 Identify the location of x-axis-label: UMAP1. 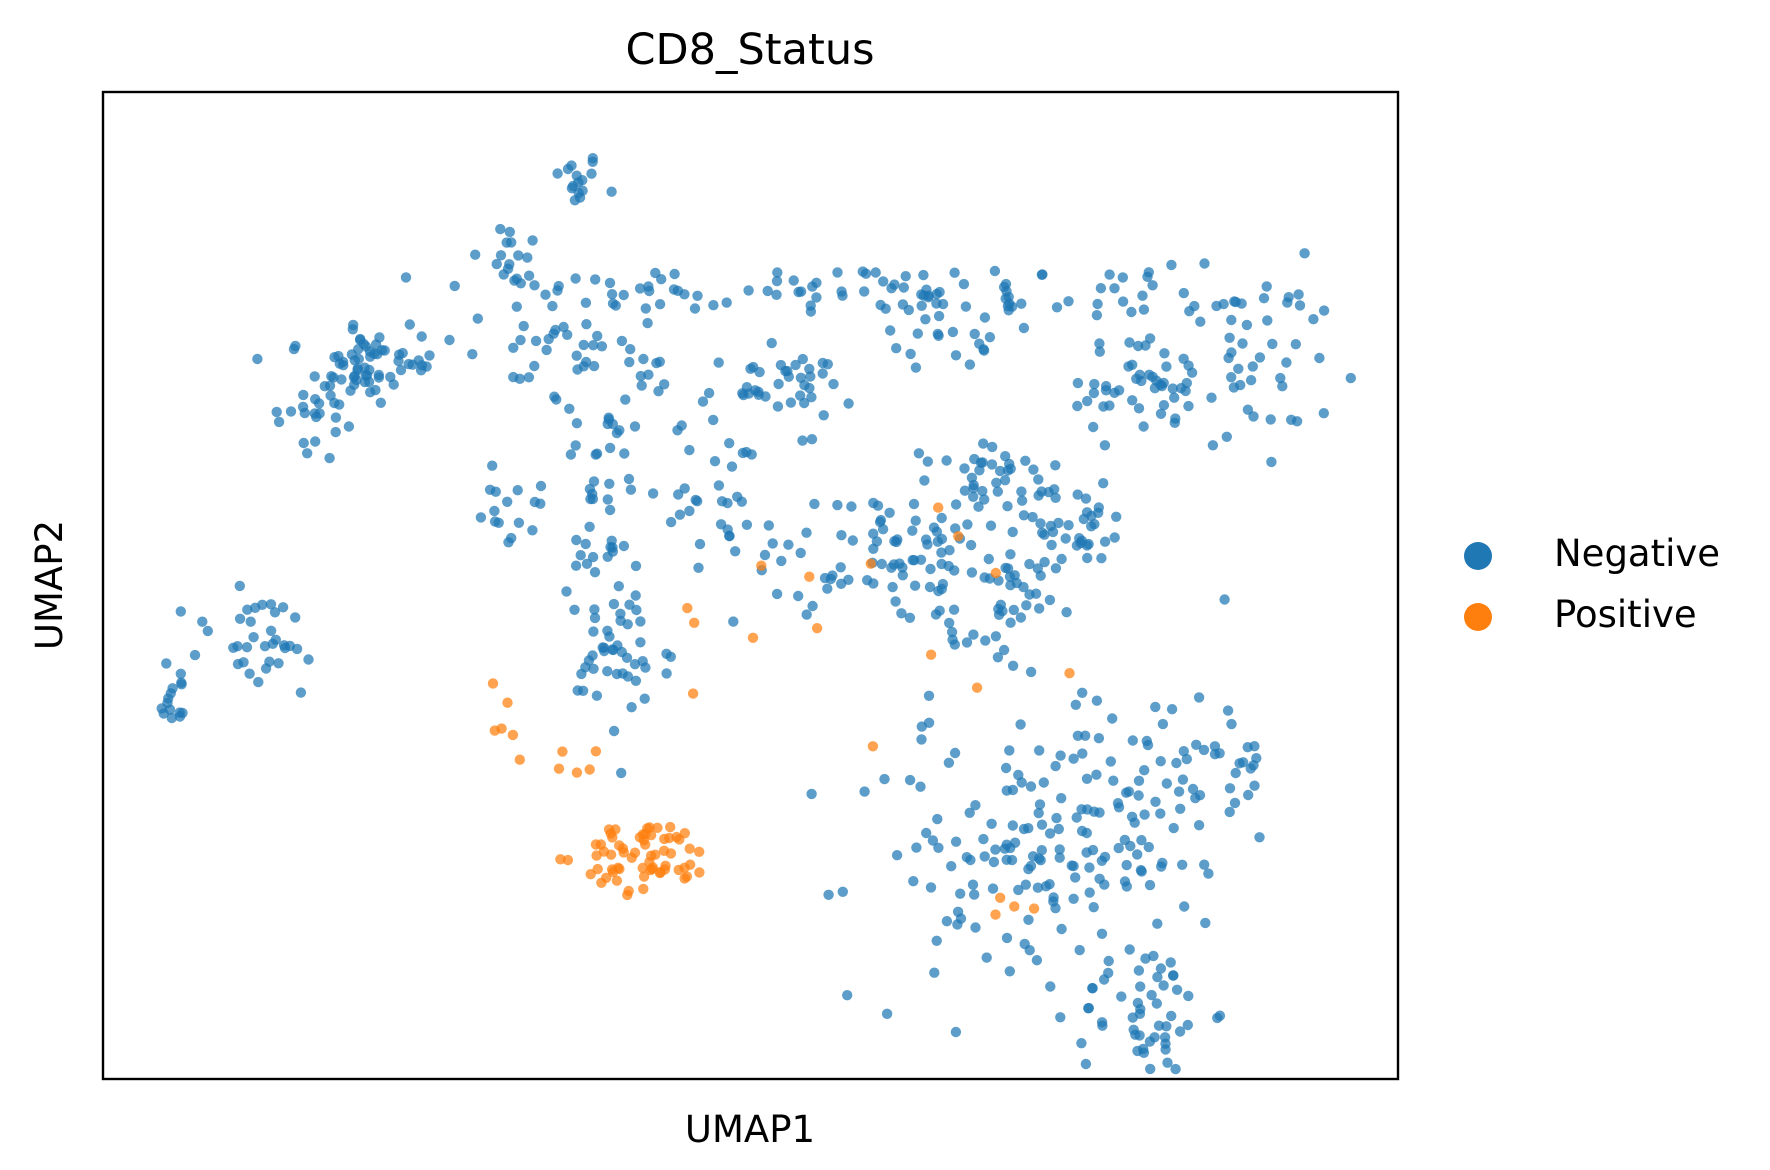
(750, 1129).